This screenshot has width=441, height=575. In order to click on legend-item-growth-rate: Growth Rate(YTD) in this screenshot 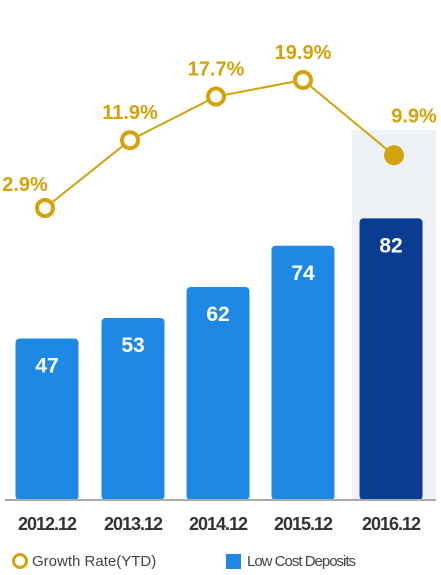, I will do `click(84, 561)`.